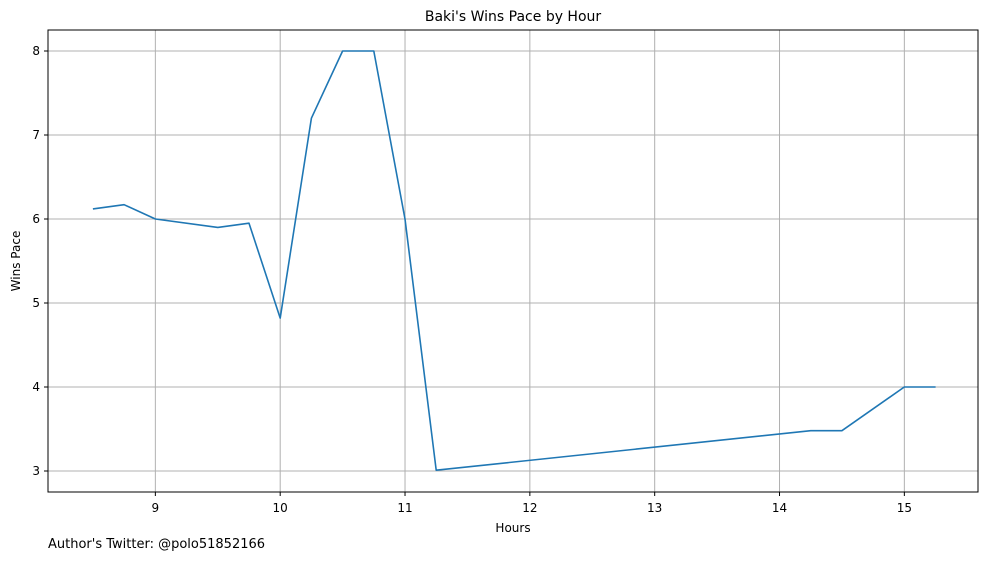 The image size is (988, 562). Describe the element at coordinates (280, 508) in the screenshot. I see `x-tick-label: 10` at that location.